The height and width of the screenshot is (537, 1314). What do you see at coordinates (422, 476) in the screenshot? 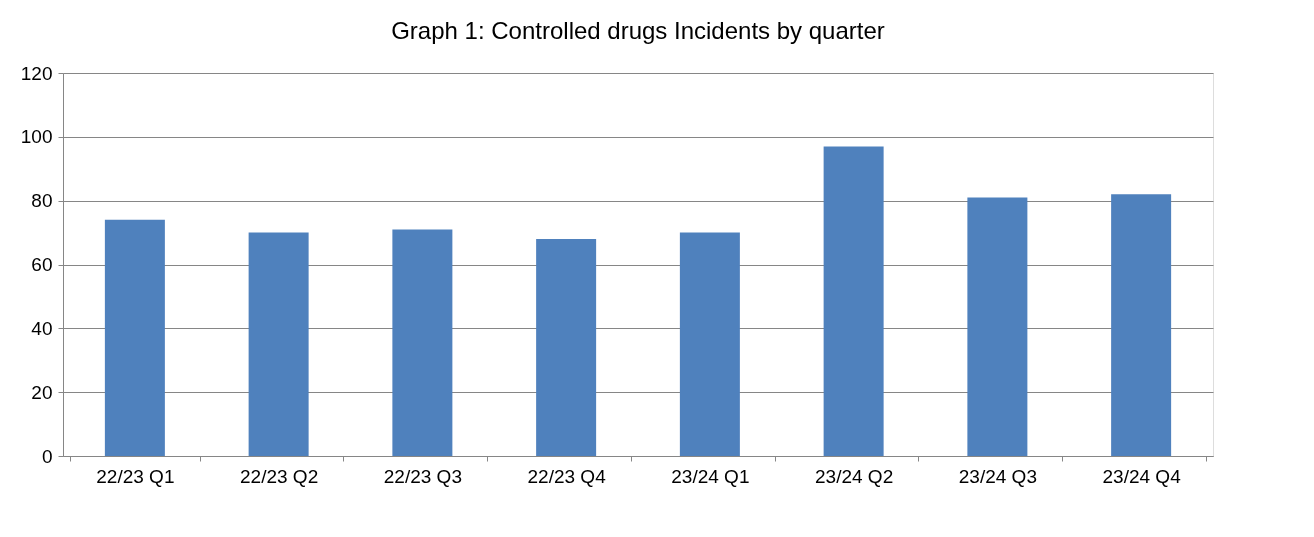
I see `x-tick-label: 22/23 Q3` at bounding box center [422, 476].